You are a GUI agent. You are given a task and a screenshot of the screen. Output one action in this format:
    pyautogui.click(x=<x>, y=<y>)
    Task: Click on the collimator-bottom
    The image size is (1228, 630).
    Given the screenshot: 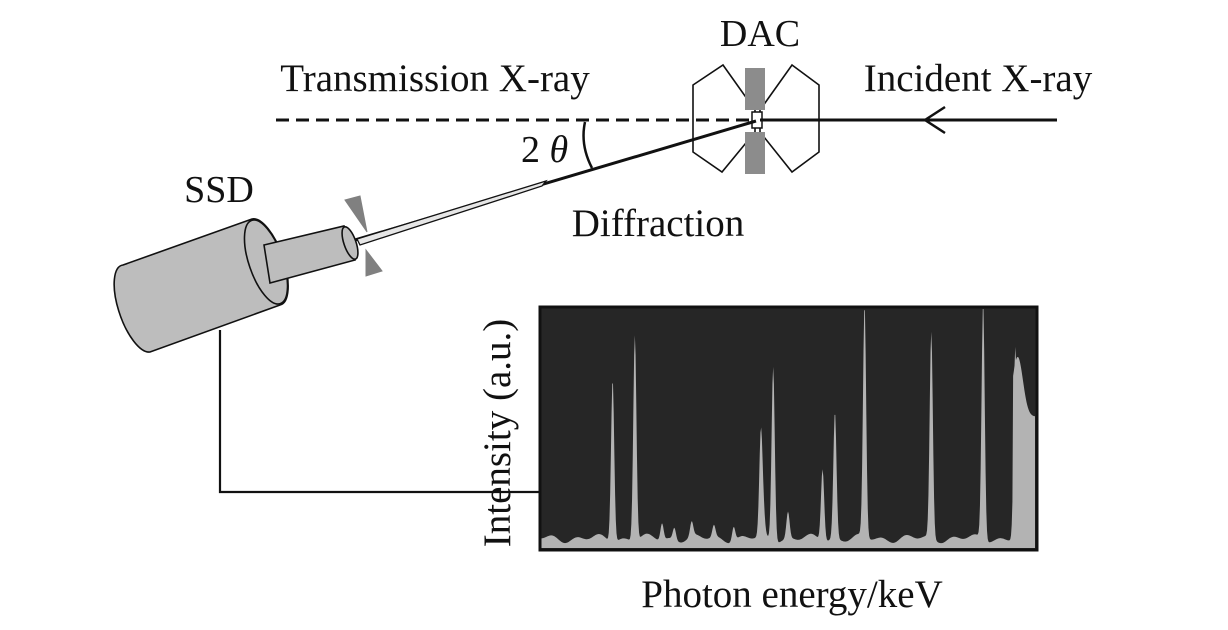 What is the action you would take?
    pyautogui.click(x=374, y=262)
    